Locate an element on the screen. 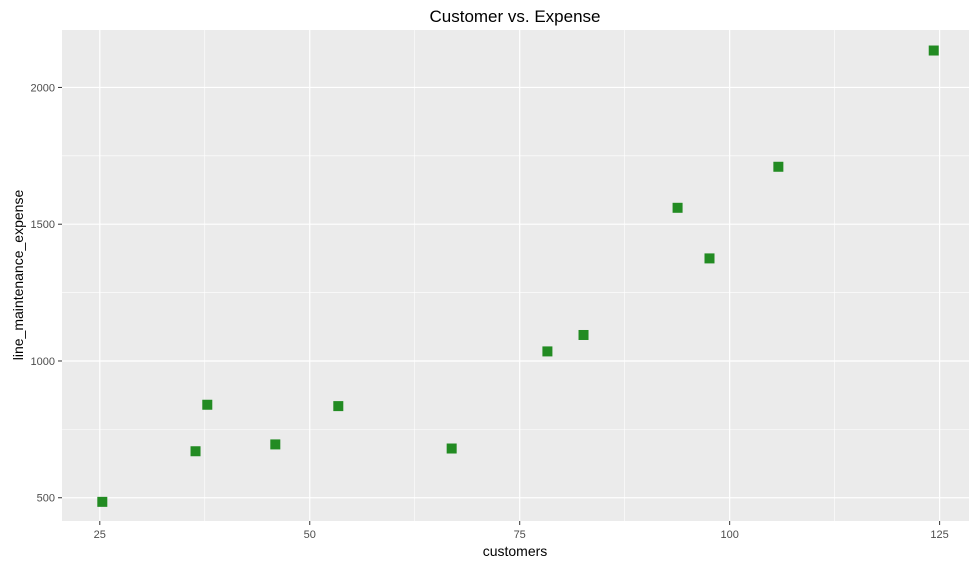 This screenshot has height=566, width=978. y-tick-label: 2000 is located at coordinates (43, 88).